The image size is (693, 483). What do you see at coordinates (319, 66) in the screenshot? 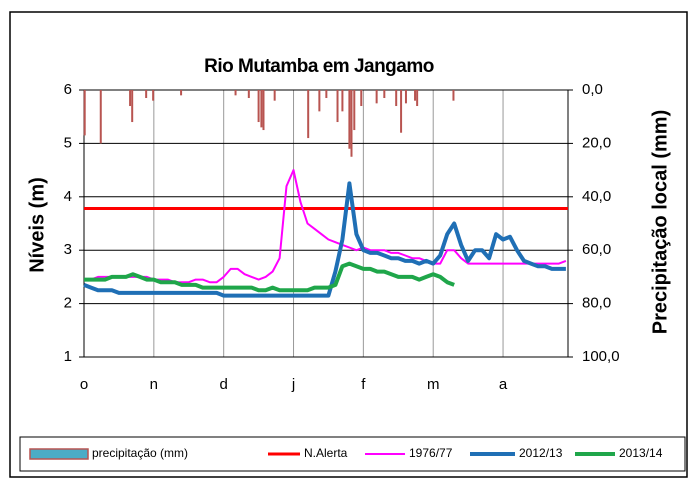
I see `chart-title: Rio Mutamba em Jangamo` at bounding box center [319, 66].